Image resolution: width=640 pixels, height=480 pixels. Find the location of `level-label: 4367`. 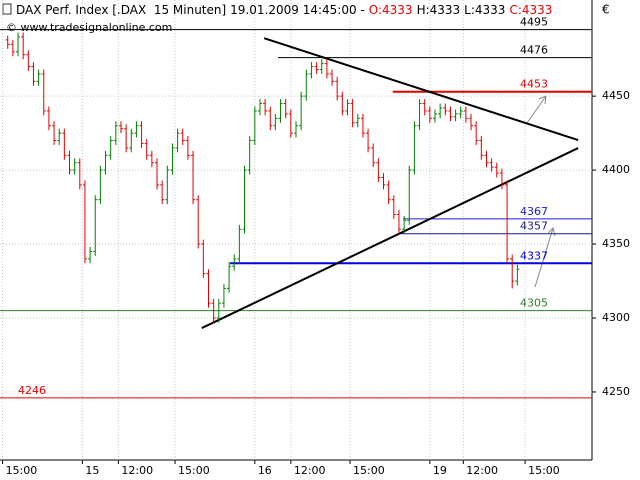

level-label: 4367 is located at coordinates (534, 211).